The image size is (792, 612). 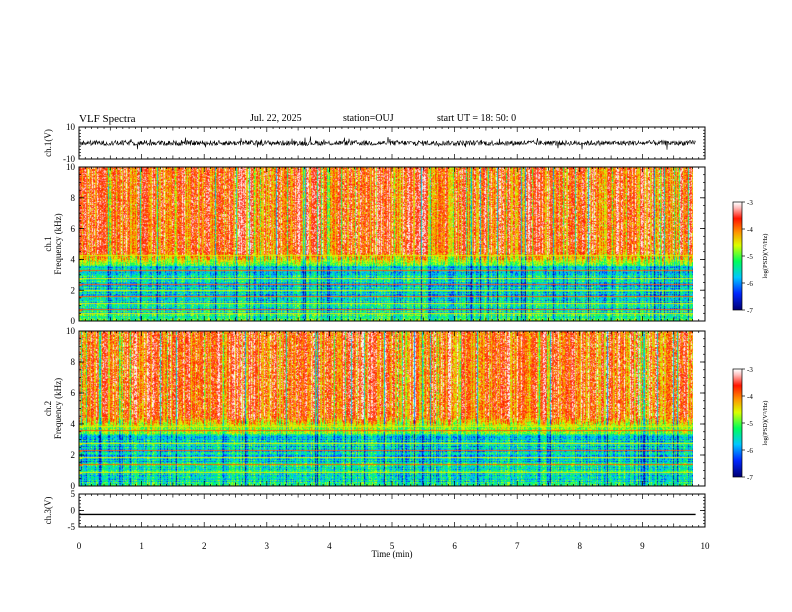 What do you see at coordinates (737, 423) in the screenshot?
I see `ch2-colorbar` at bounding box center [737, 423].